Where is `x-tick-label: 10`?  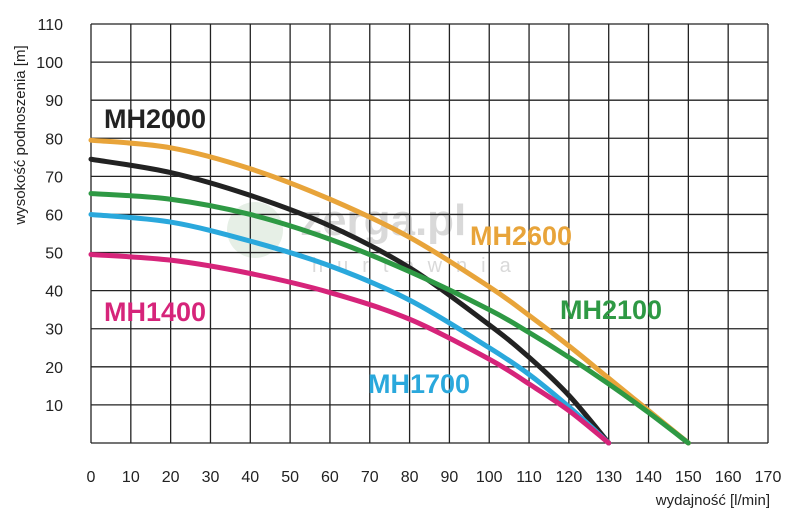
x-tick-label: 10 is located at coordinates (131, 477).